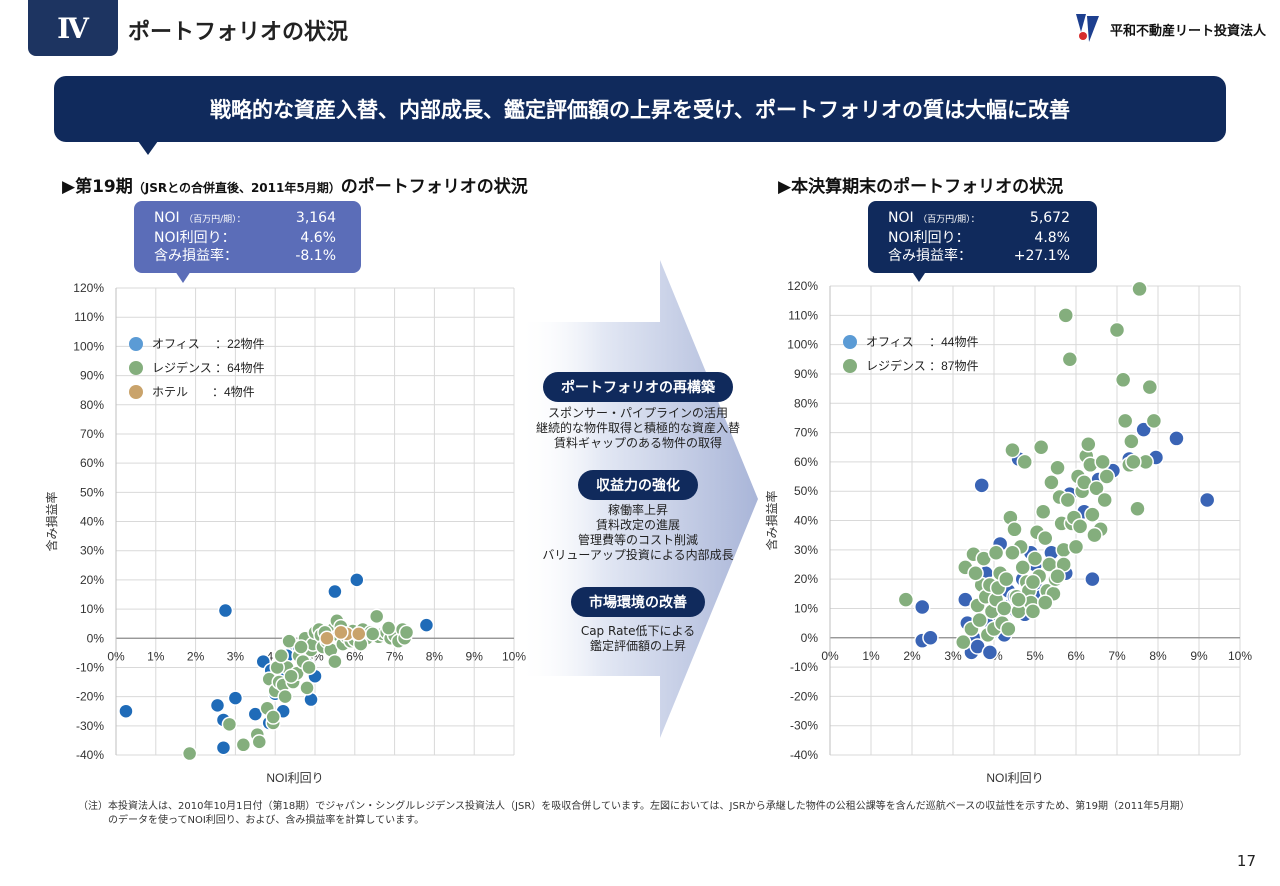 This screenshot has height=886, width=1280. What do you see at coordinates (637, 646) in the screenshot?
I see `market-line: 鑑定評価額の上昇` at bounding box center [637, 646].